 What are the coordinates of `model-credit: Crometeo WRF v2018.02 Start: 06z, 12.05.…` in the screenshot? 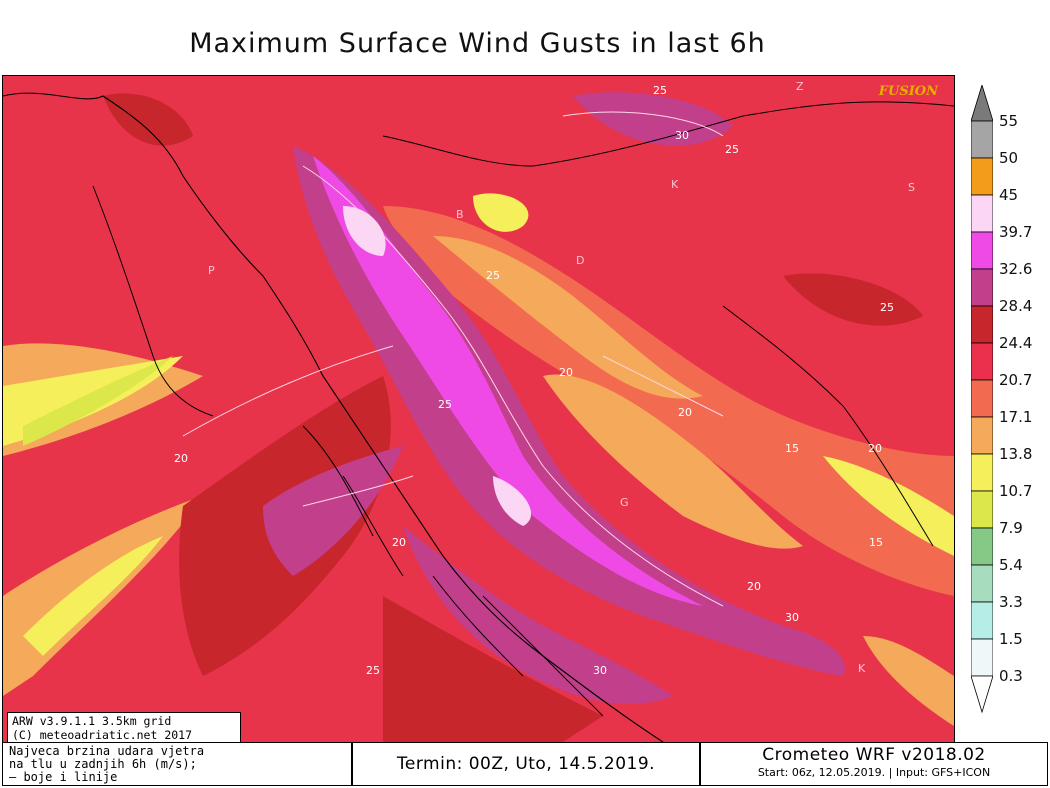 It's located at (874, 764).